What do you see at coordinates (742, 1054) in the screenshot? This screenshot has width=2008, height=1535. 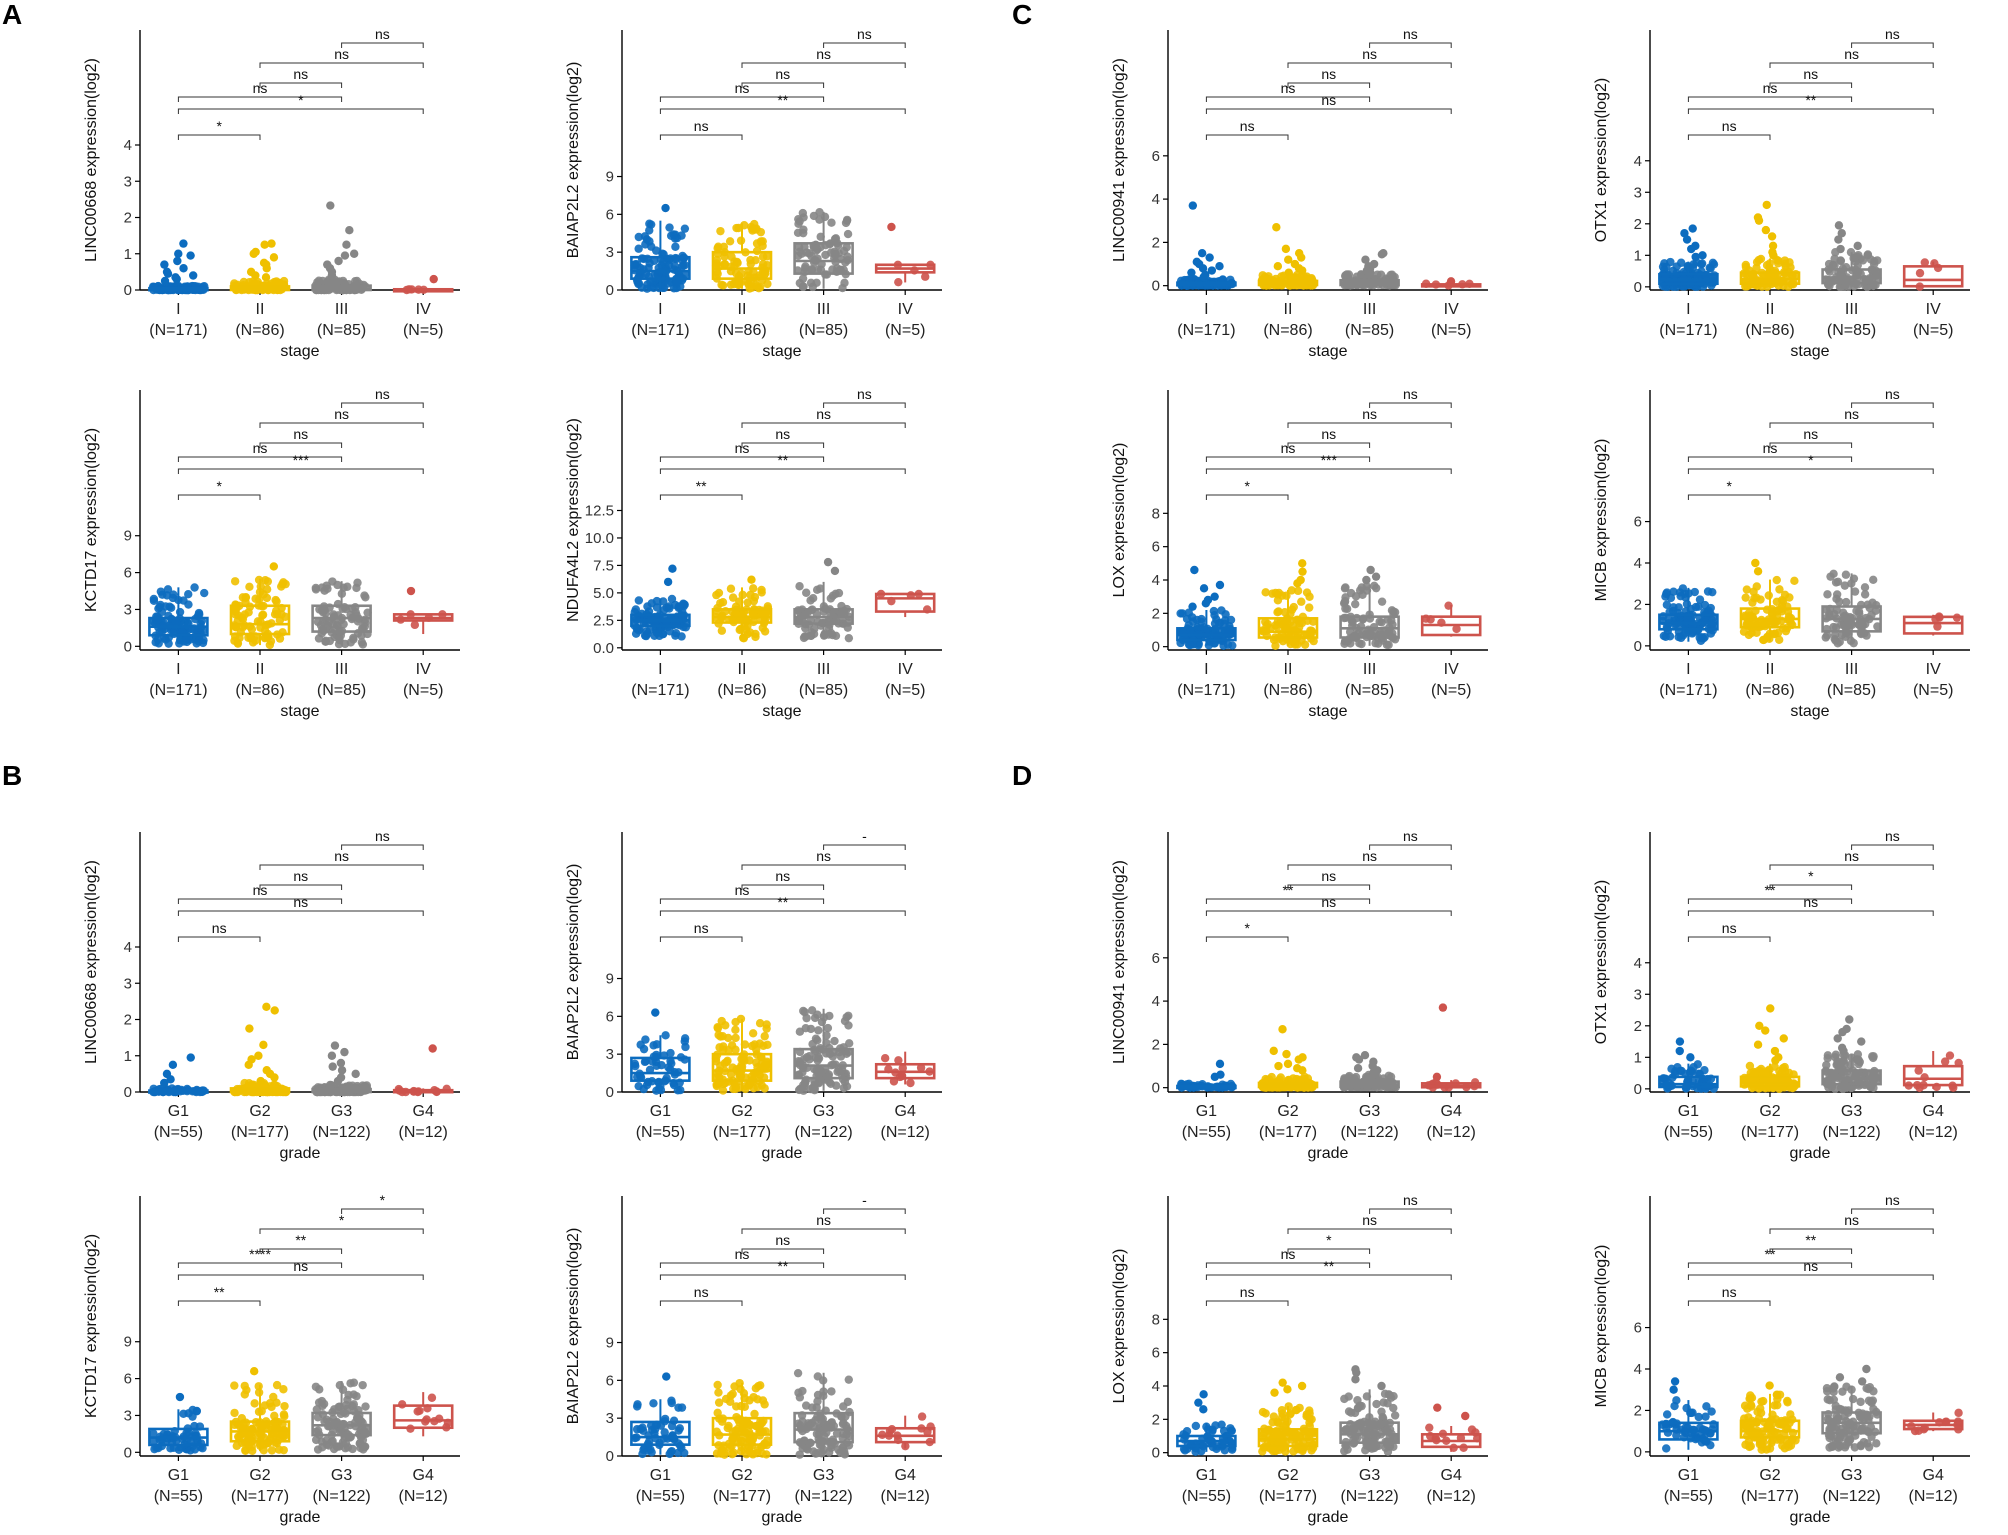 I see `box-group-g2` at bounding box center [742, 1054].